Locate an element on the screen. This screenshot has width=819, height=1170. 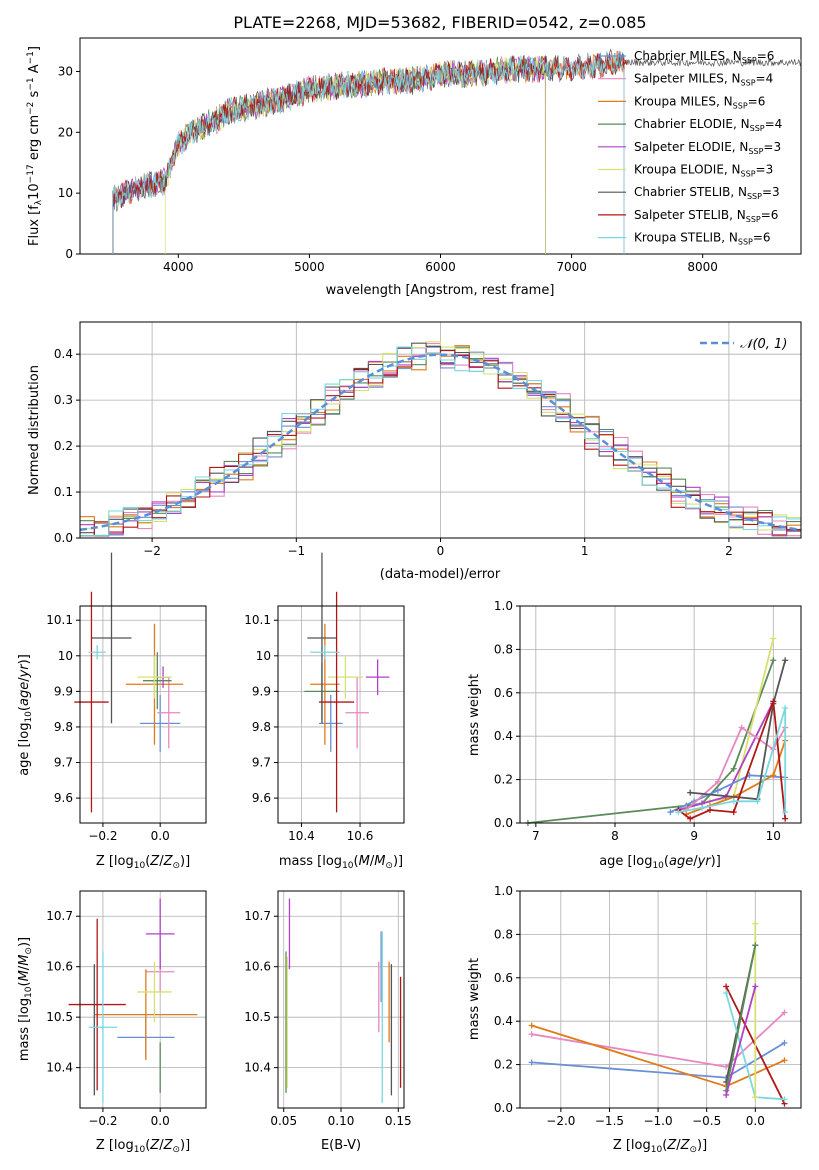
legend-label: Kroupa STELIB, NSSP=6 is located at coordinates (702, 239).